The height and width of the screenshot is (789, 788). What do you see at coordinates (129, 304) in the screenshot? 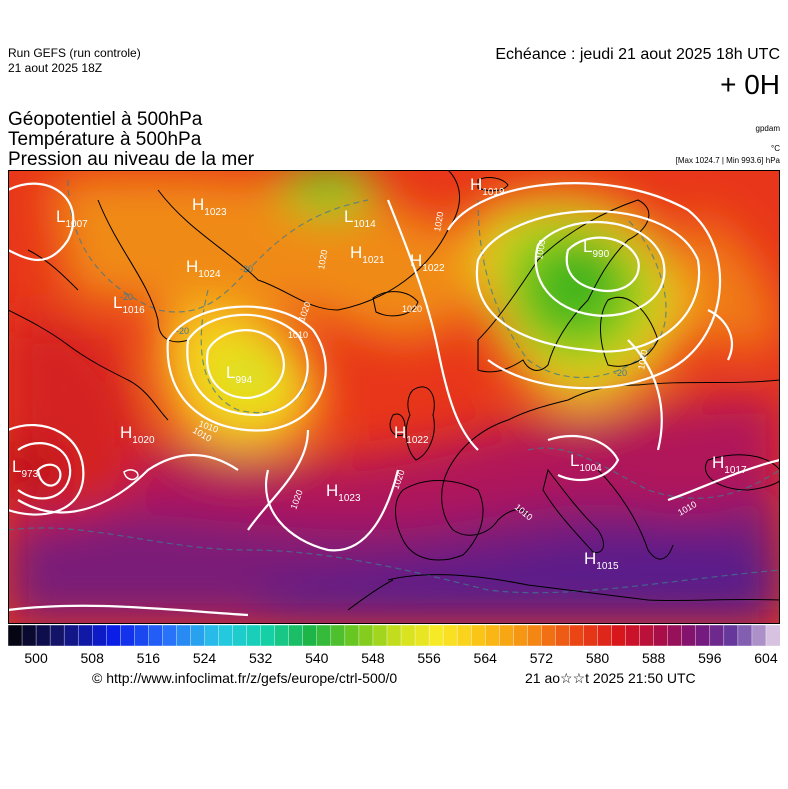
I see `pressure-center-l: L1016` at bounding box center [129, 304].